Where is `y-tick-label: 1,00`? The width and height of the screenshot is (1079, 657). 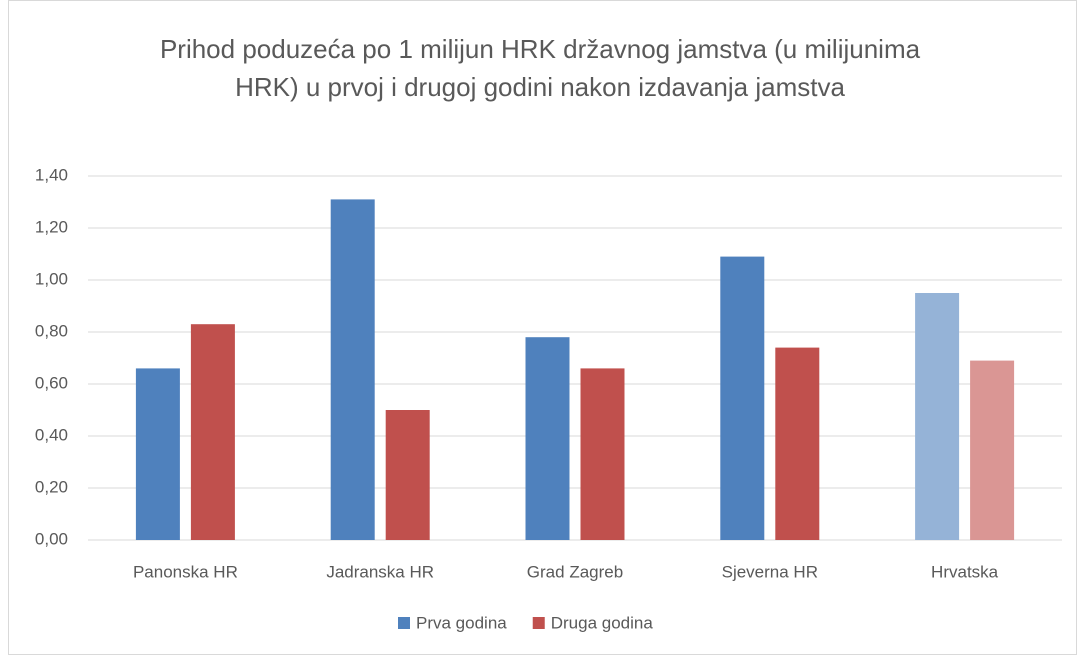 y-tick-label: 1,00 is located at coordinates (51, 278).